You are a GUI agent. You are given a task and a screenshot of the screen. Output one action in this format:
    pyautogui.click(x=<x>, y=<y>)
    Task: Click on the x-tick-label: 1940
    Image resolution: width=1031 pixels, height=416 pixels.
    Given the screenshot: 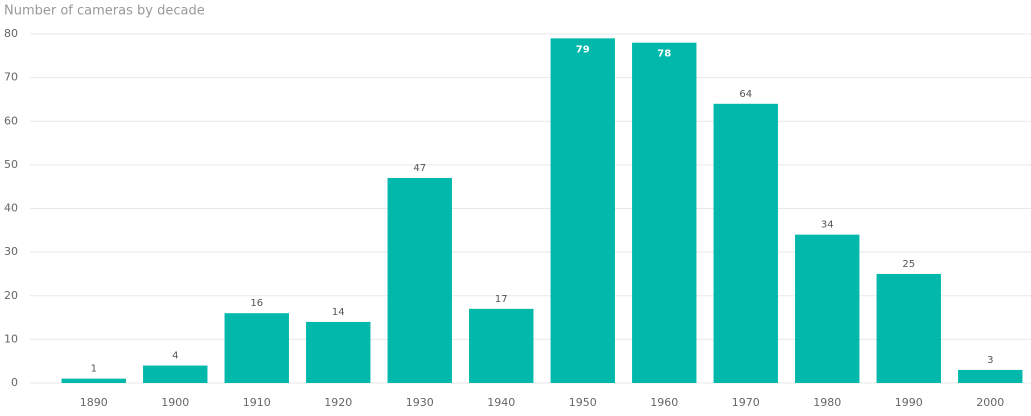 What is the action you would take?
    pyautogui.click(x=501, y=402)
    